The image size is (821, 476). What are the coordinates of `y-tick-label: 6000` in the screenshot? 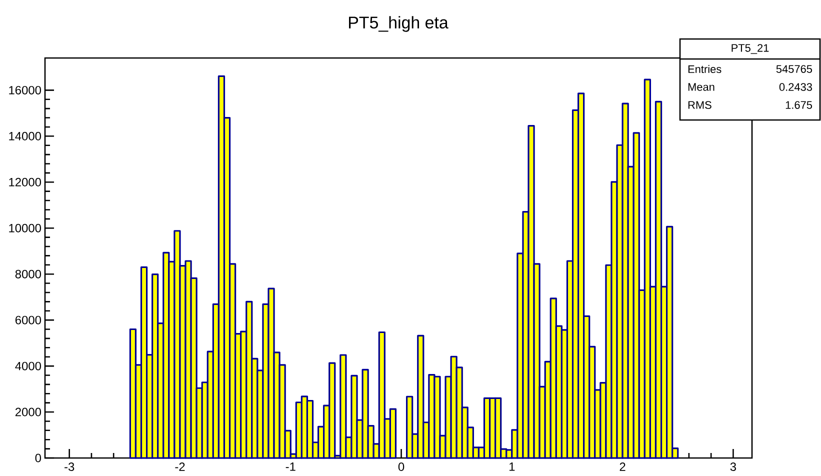 It's located at (28, 320).